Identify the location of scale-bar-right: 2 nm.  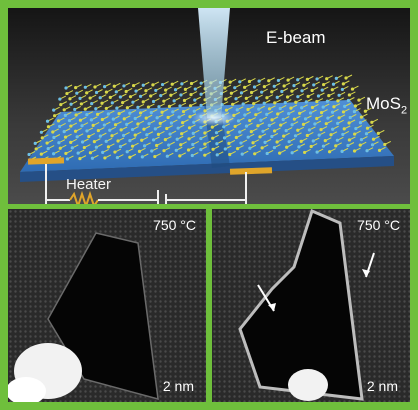
(382, 386).